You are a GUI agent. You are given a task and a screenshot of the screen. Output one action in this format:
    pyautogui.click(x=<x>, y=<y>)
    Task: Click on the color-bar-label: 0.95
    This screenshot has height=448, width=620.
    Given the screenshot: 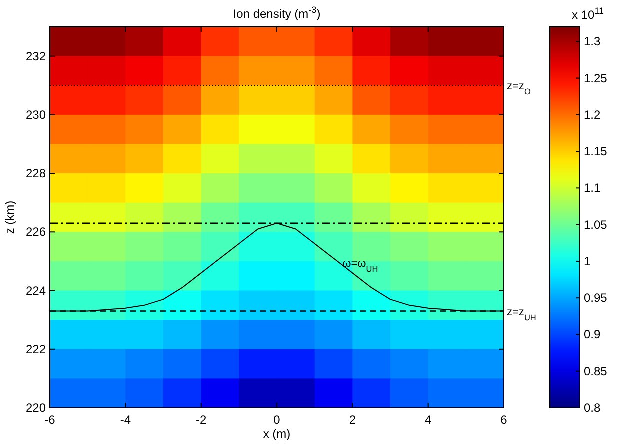 What is the action you would take?
    pyautogui.click(x=596, y=298)
    